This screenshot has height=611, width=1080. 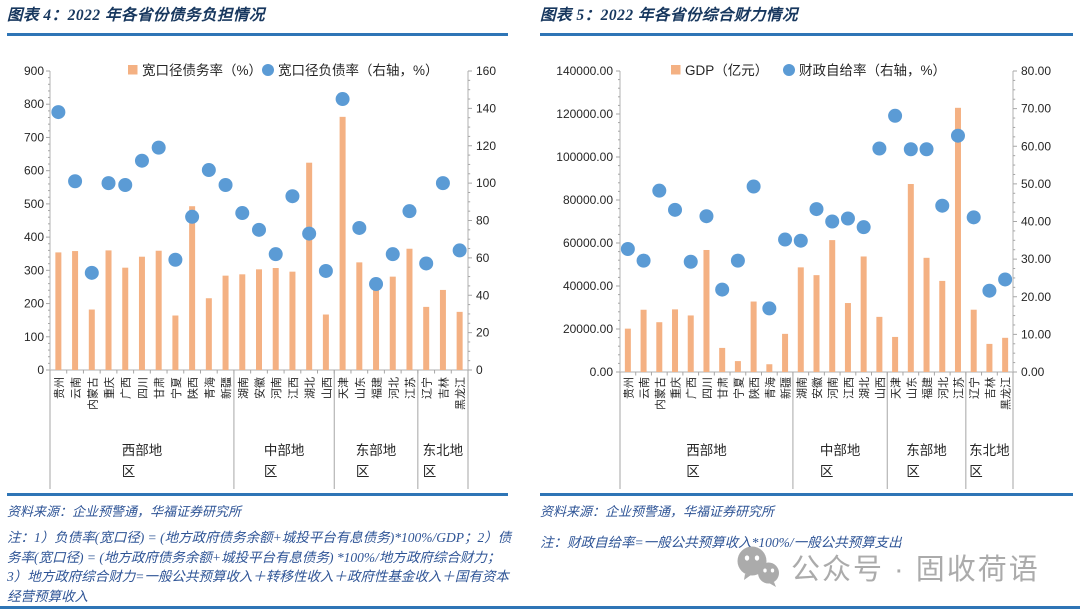 I want to click on x-category-label: 河北, so click(x=943, y=388).